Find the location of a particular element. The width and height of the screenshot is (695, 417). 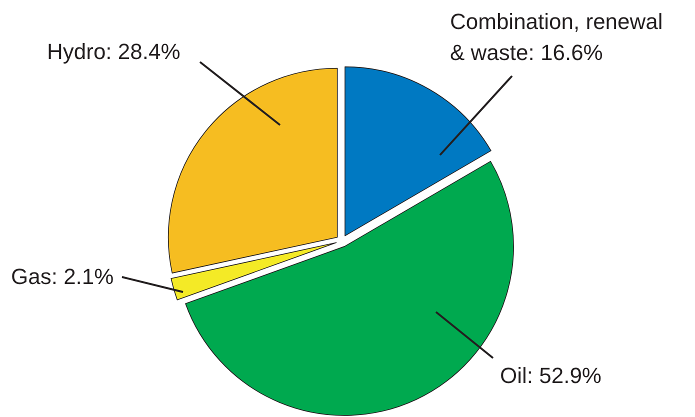

slice-label: Oil: 52.9% is located at coordinates (551, 375).